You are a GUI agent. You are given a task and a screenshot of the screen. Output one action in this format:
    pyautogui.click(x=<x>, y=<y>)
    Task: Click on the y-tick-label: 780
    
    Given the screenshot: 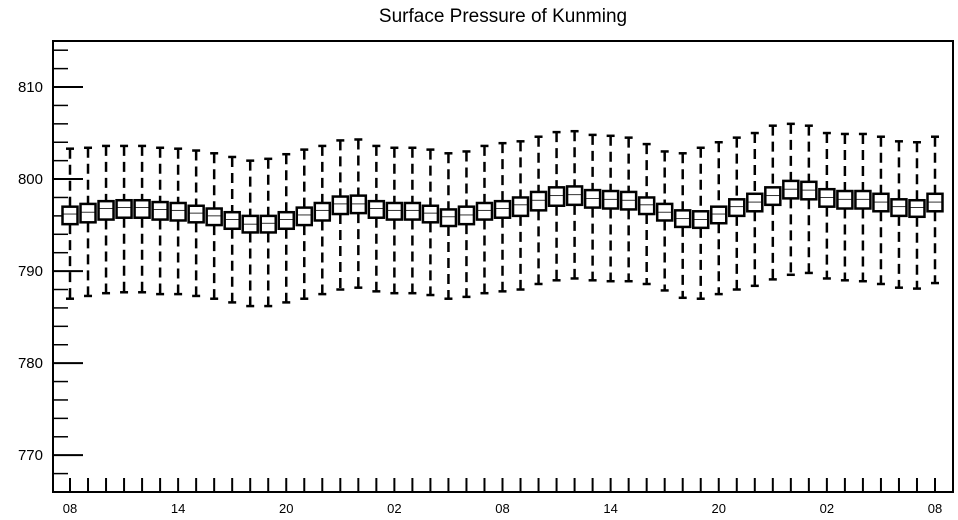 What is the action you would take?
    pyautogui.click(x=30, y=363)
    